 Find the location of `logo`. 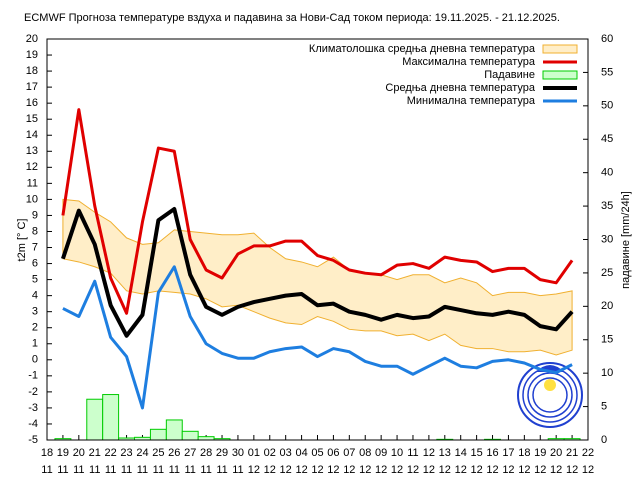

logo is located at coordinates (550, 395).